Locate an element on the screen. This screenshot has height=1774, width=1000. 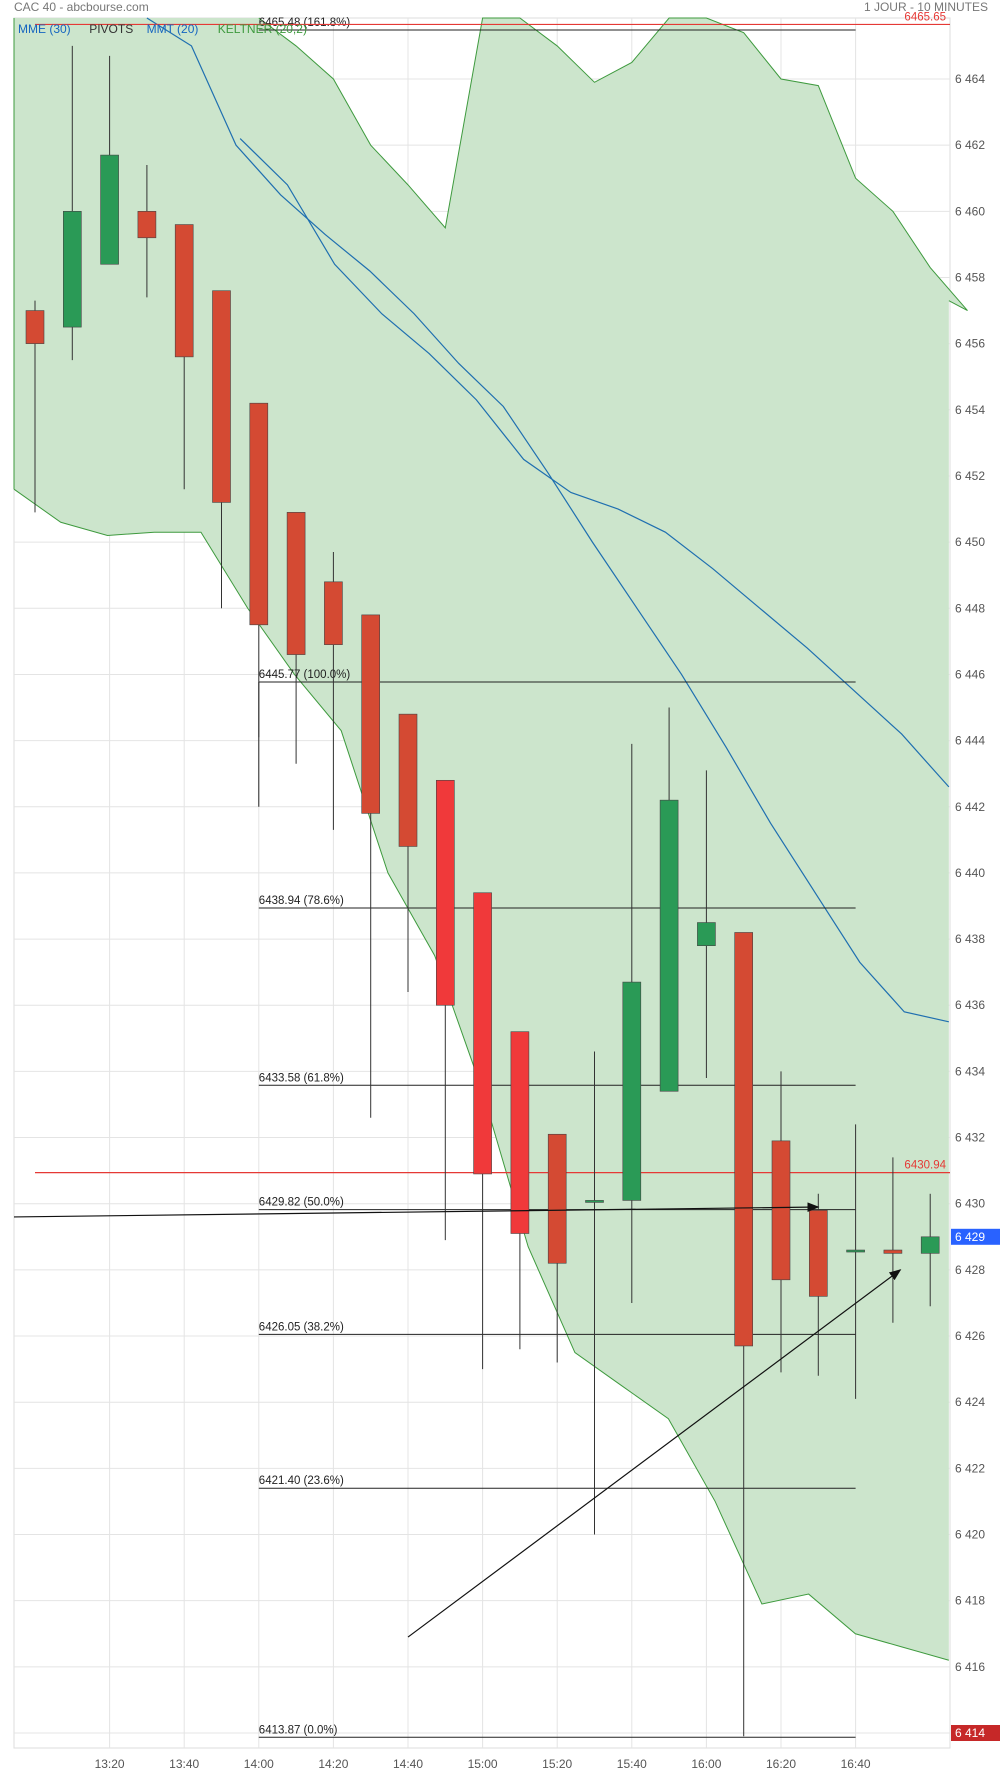
pivot-label: 6465.65 is located at coordinates (925, 17).